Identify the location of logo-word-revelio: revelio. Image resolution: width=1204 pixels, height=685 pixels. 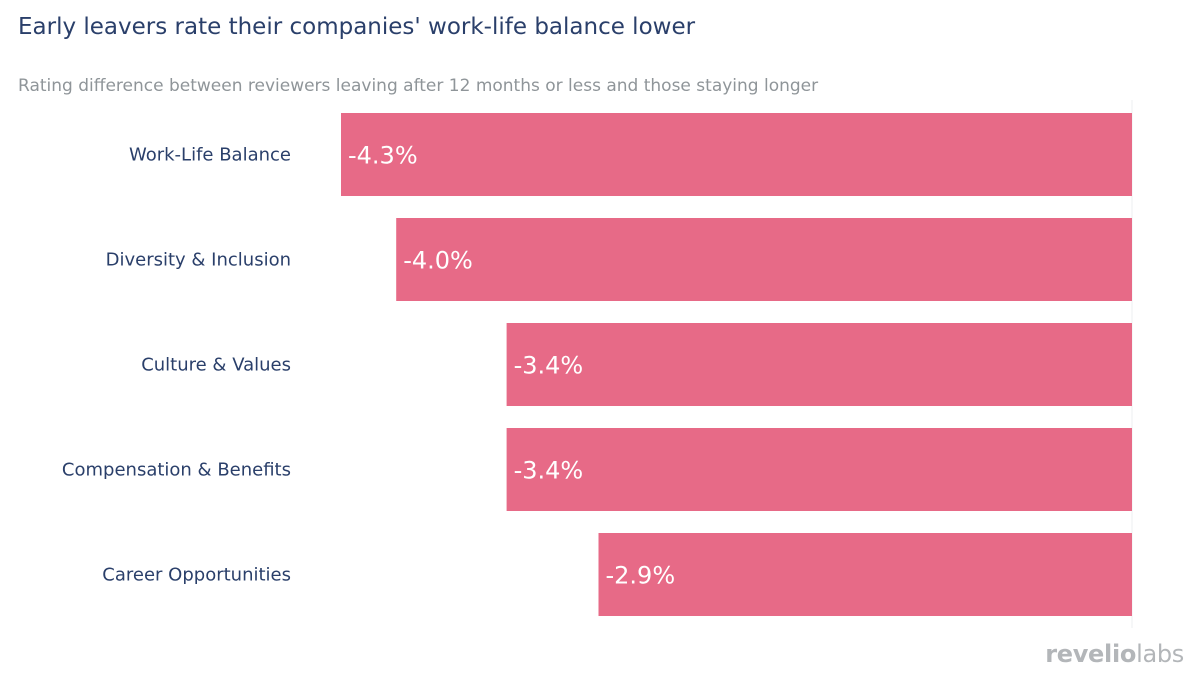
(1091, 654).